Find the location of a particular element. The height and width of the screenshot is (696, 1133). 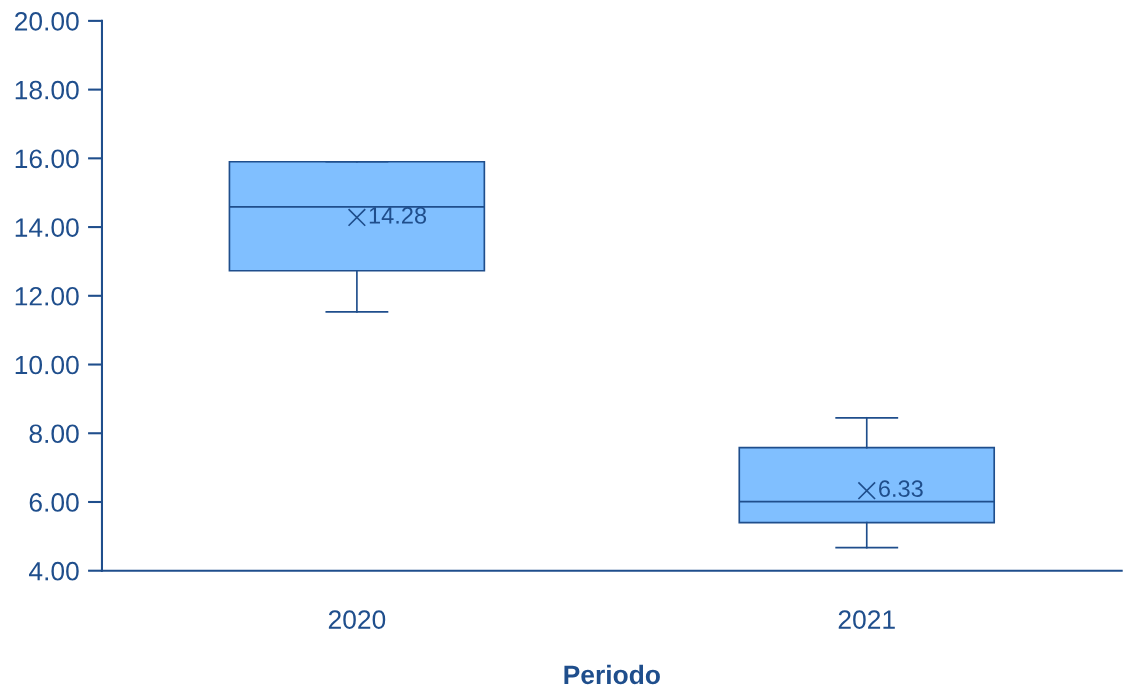

annotation: 6.33 is located at coordinates (901, 488).